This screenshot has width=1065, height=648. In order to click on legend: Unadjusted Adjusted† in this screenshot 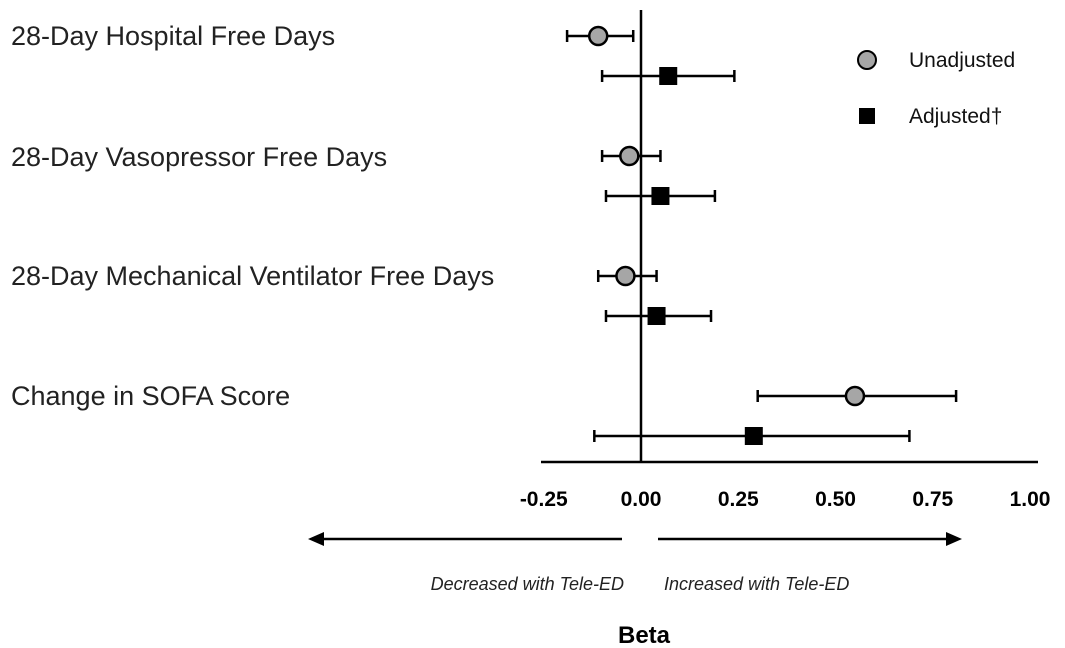, I will do `click(936, 88)`.